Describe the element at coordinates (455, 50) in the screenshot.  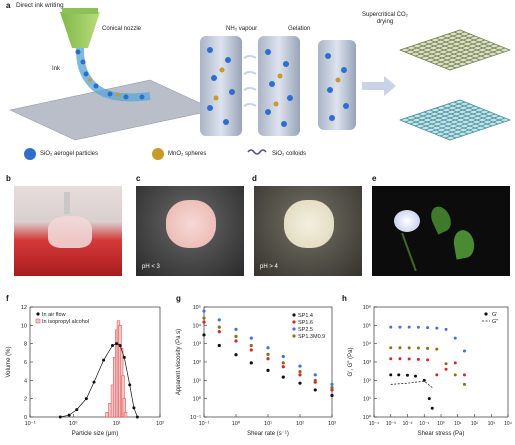
I see `lattice-top` at that location.